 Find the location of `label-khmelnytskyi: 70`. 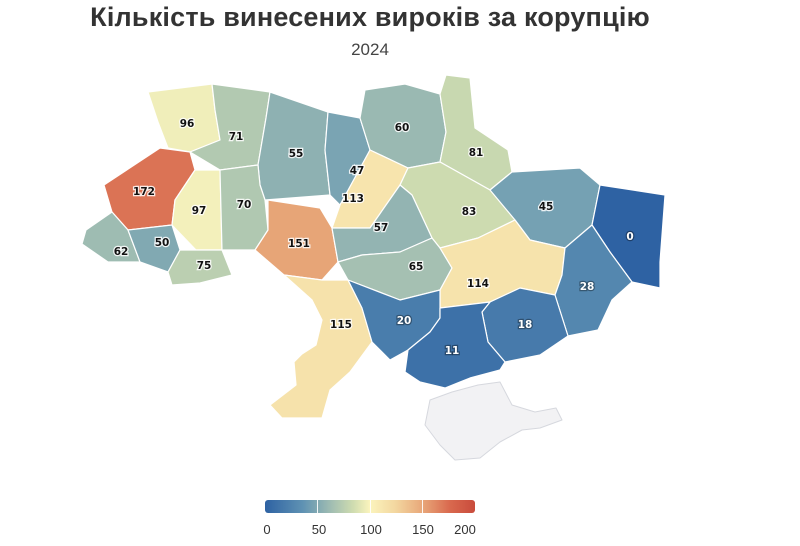

label-khmelnytskyi: 70 is located at coordinates (244, 205).